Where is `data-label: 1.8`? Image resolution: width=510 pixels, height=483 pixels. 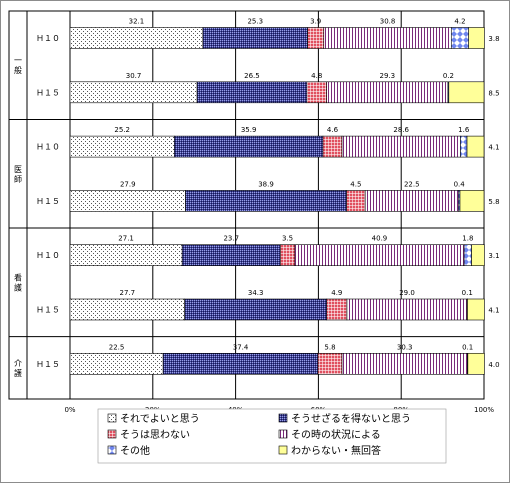
data-label: 1.8 is located at coordinates (467, 239).